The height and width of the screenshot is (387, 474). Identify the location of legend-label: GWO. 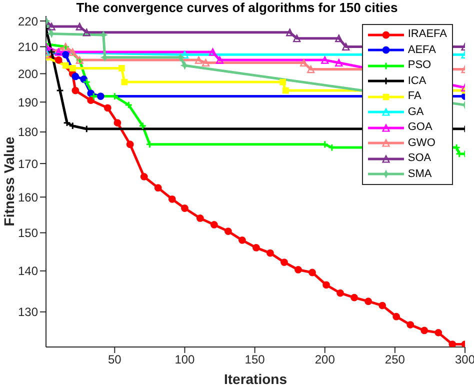
(422, 143).